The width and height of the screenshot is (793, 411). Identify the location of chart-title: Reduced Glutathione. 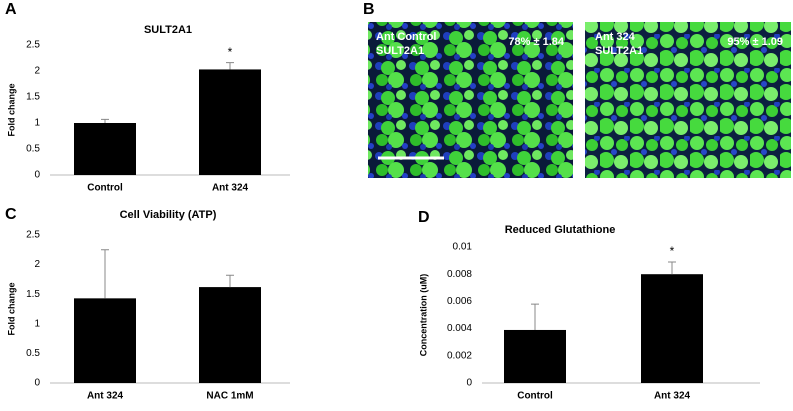
(560, 230).